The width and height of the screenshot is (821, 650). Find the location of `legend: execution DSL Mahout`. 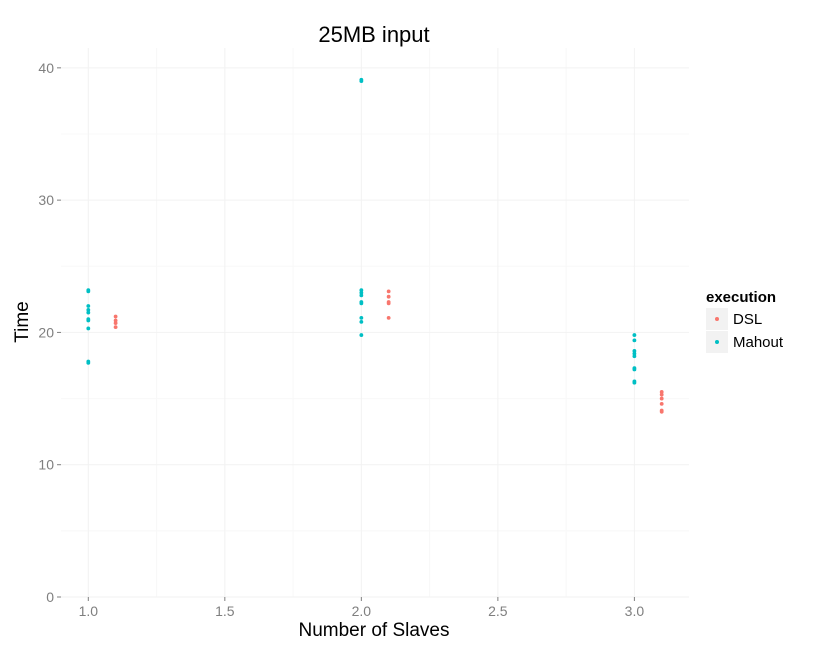

legend: execution DSL Mahout is located at coordinates (745, 321).